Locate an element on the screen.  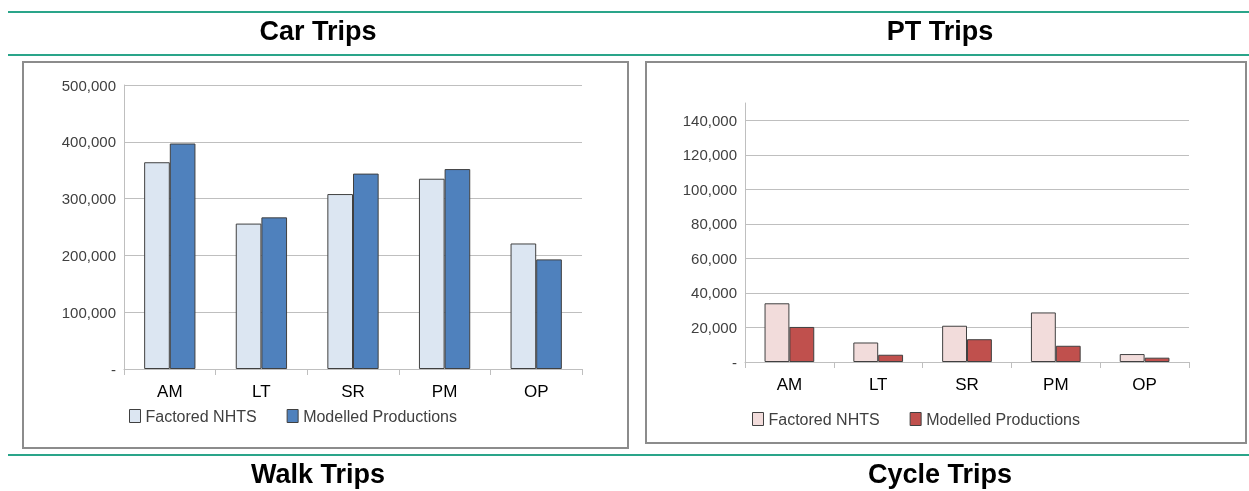
text: Cycle Trips is located at coordinates (940, 474).